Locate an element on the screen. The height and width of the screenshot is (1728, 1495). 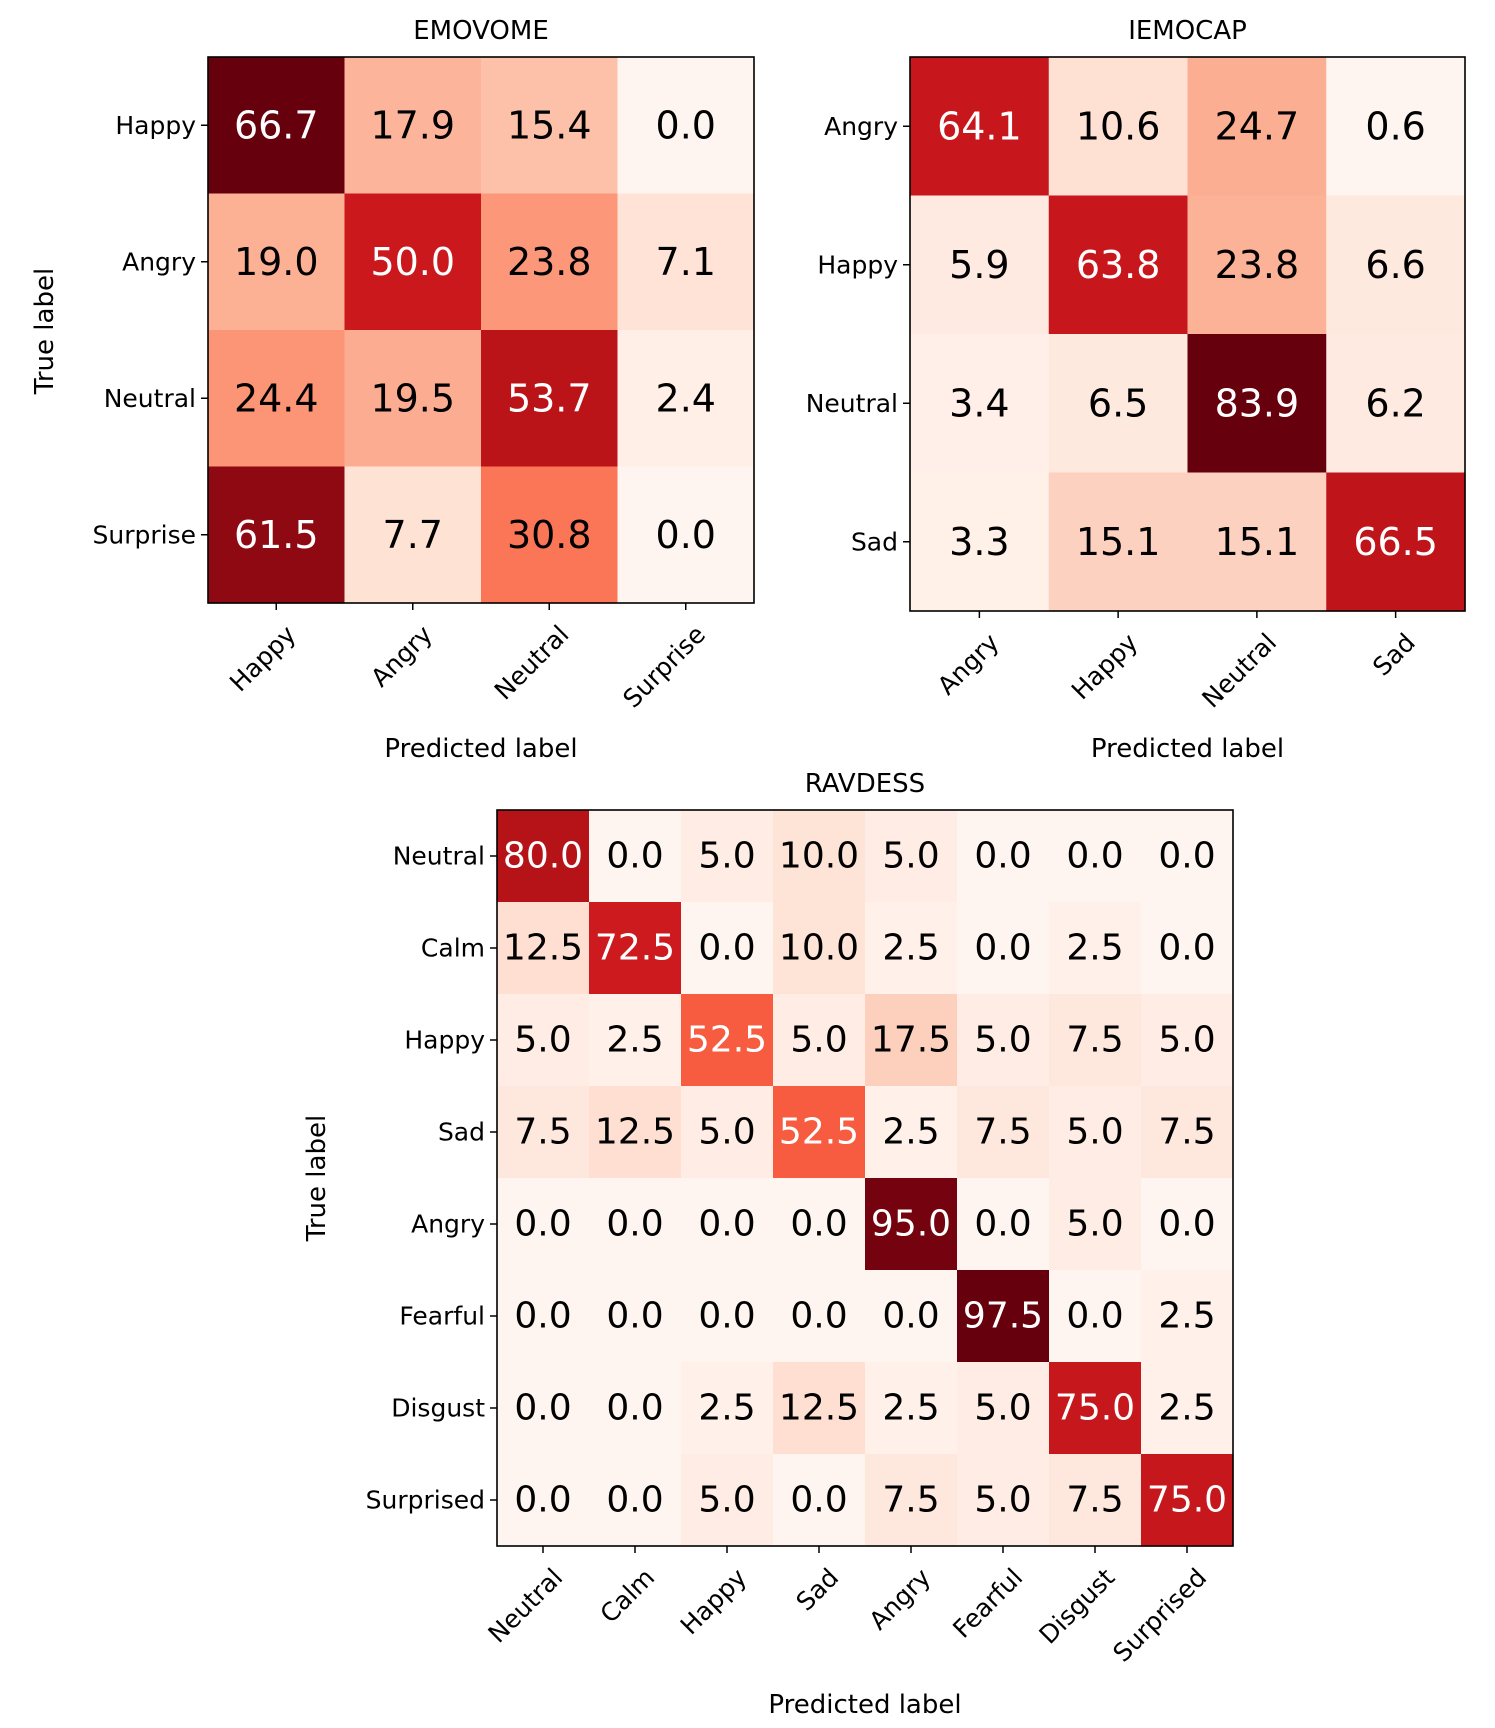
cell-disgust-angry is located at coordinates (911, 1408).